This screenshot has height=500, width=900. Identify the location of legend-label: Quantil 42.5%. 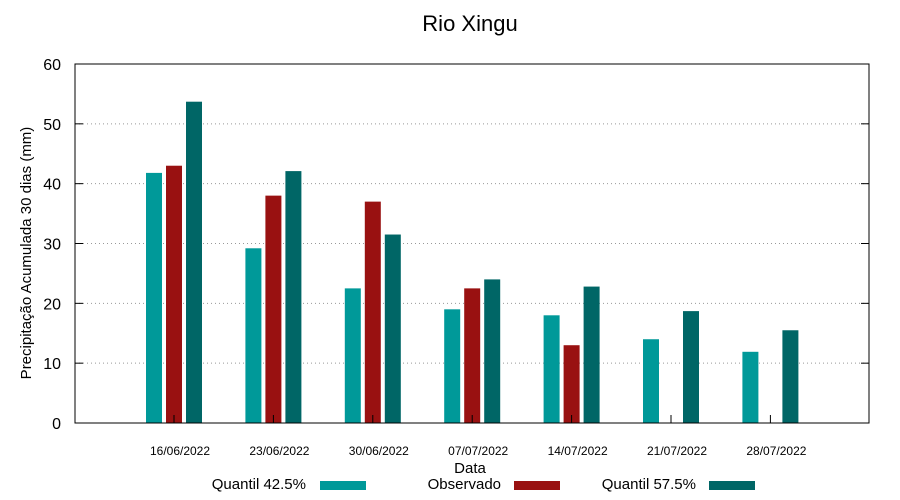
(259, 484).